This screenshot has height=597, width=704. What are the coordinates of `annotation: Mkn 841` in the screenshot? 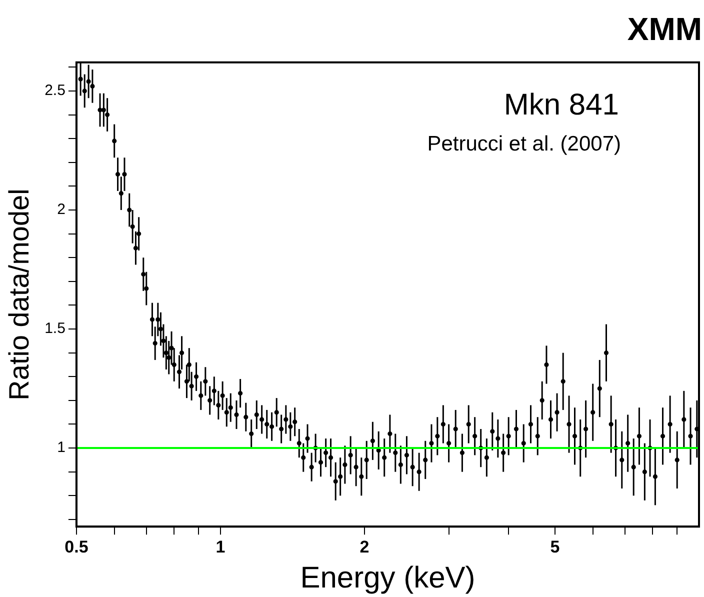 It's located at (561, 105).